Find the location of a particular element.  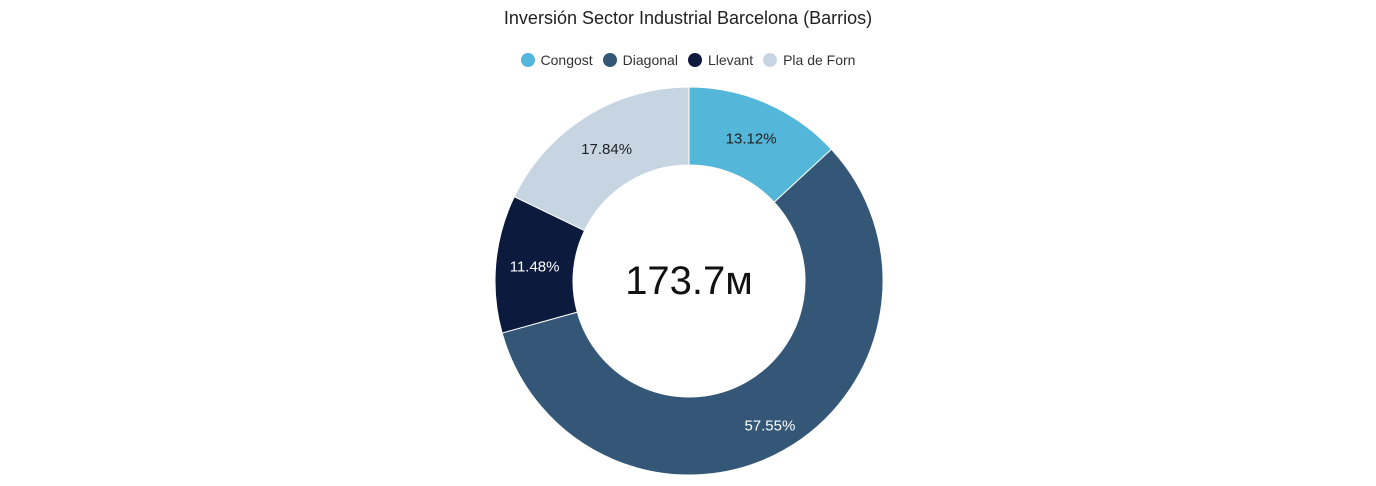

legend-swatch-diagonal is located at coordinates (609, 60).